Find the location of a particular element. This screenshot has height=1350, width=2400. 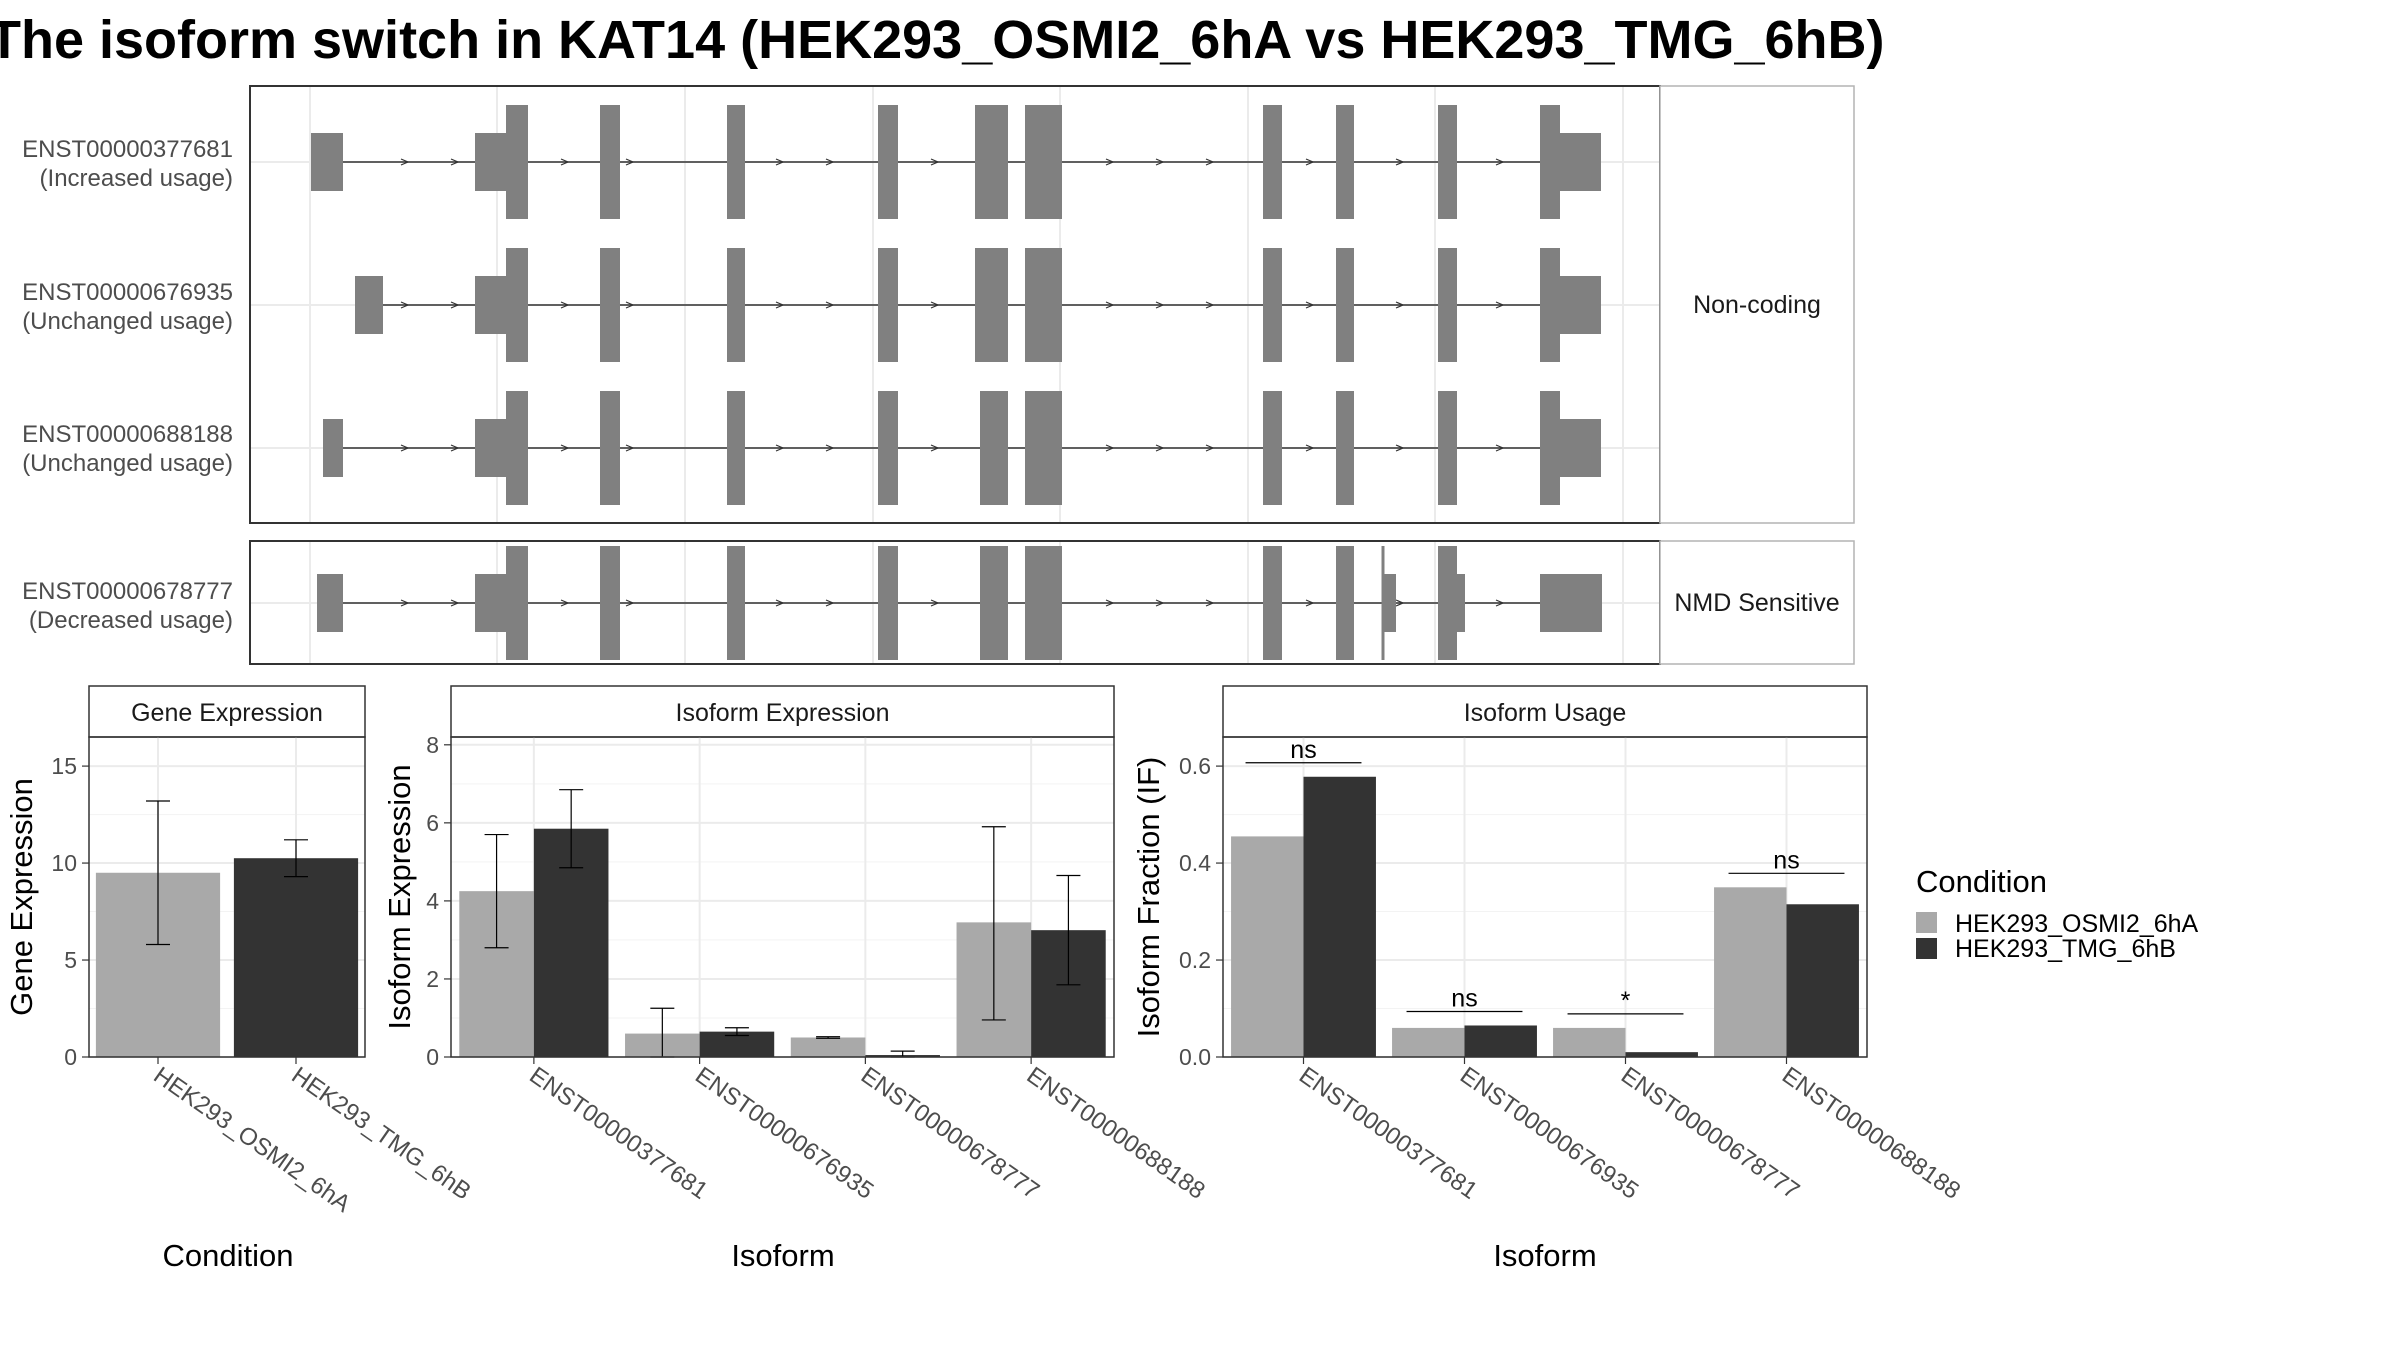

chart-title: Isoform Usage is located at coordinates (1545, 713).